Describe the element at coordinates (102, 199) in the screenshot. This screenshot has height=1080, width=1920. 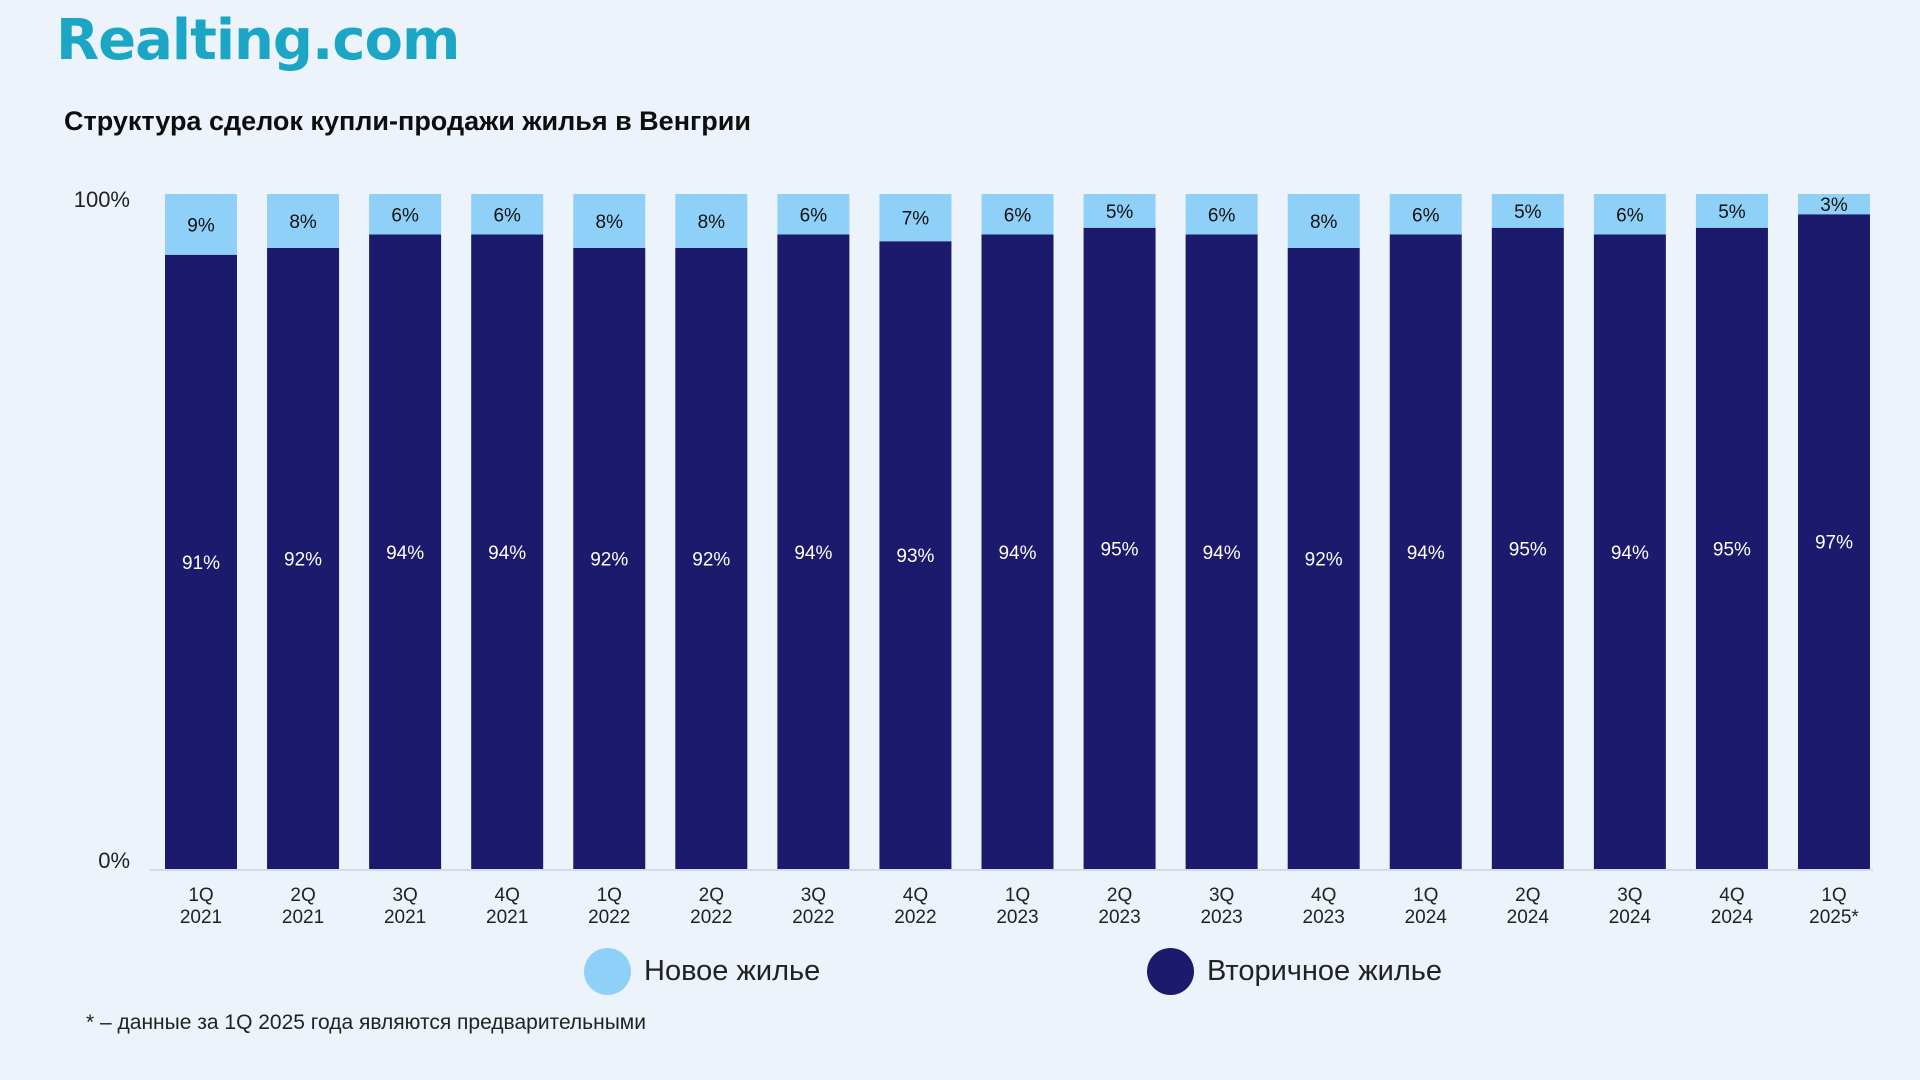
I see `y-tick-label-100: 100%` at that location.